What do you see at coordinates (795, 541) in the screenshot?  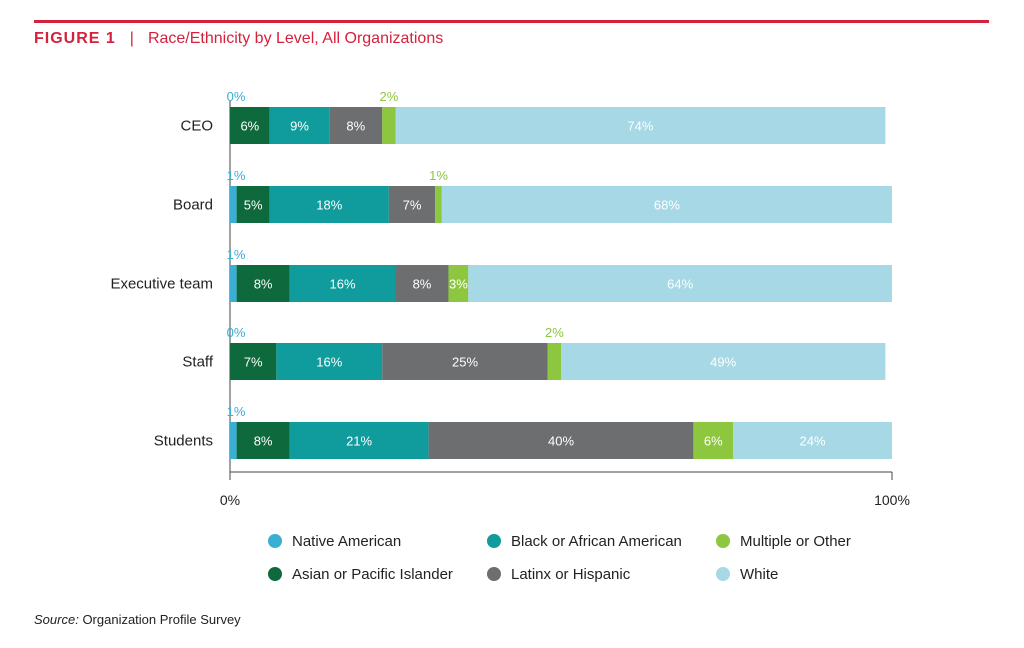 I see `legend-label-multiple-or-other: Multiple or Other` at bounding box center [795, 541].